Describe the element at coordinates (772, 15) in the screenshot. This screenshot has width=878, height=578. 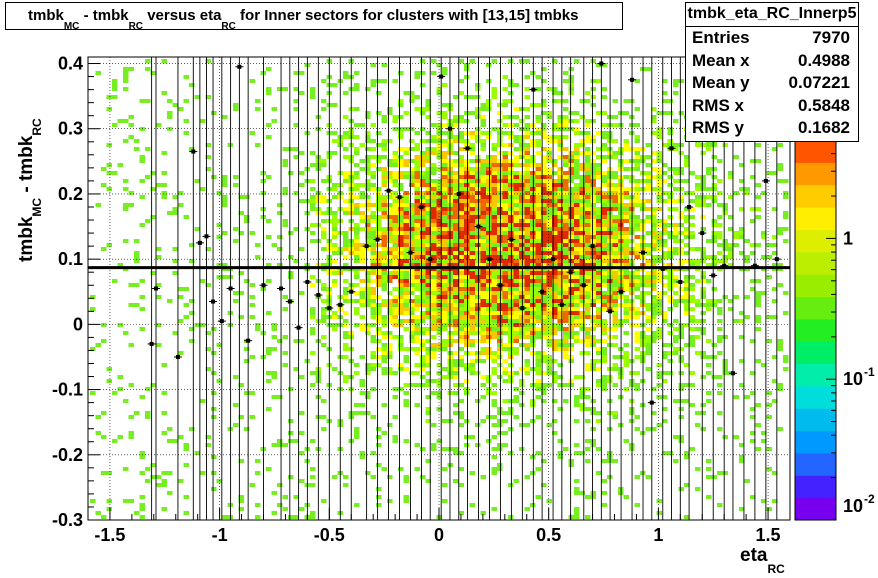
I see `stats-name: tmbk_eta_RC_Innerp5` at that location.